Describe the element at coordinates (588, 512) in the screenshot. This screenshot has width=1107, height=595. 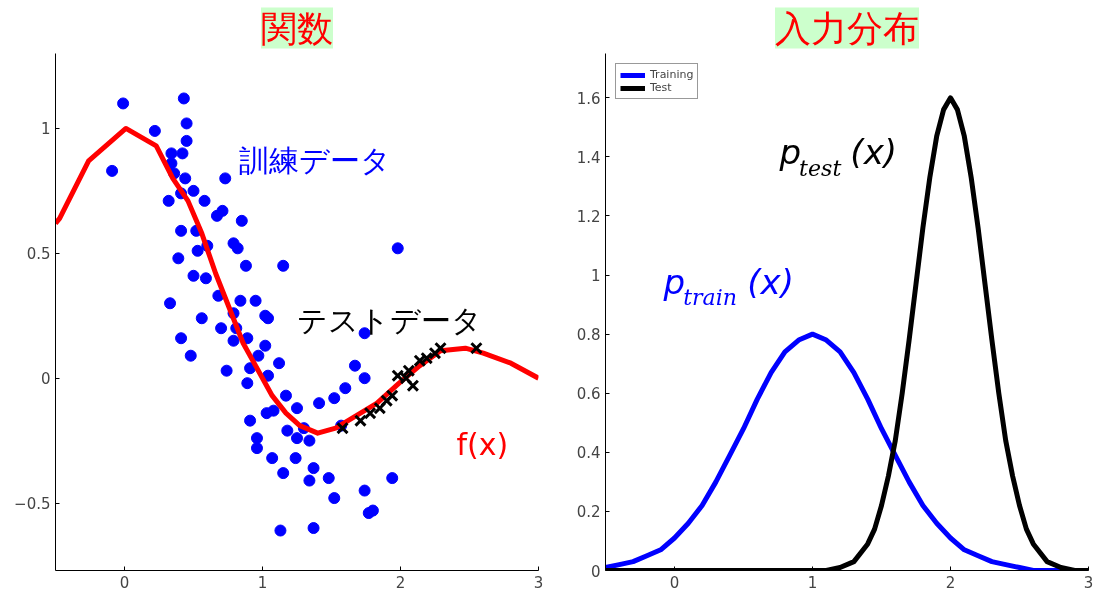
I see `y-tick-label: 0.2` at that location.